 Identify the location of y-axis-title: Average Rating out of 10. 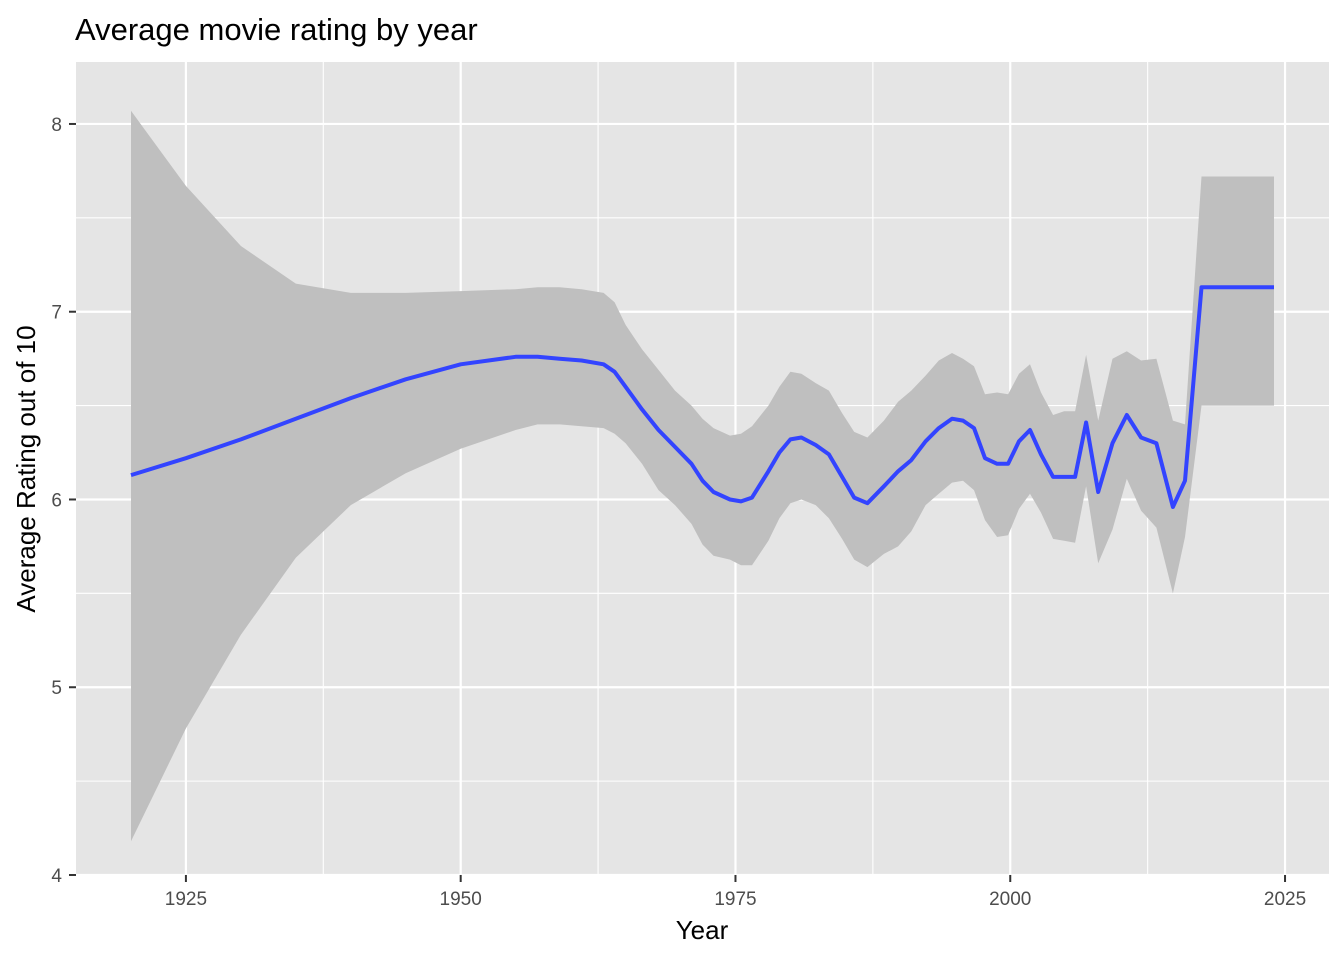
(26, 468).